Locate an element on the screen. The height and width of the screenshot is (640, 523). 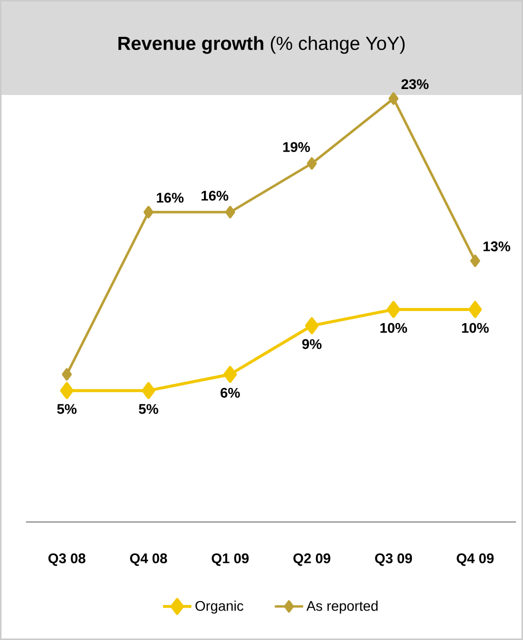
data-label: 19% is located at coordinates (296, 147).